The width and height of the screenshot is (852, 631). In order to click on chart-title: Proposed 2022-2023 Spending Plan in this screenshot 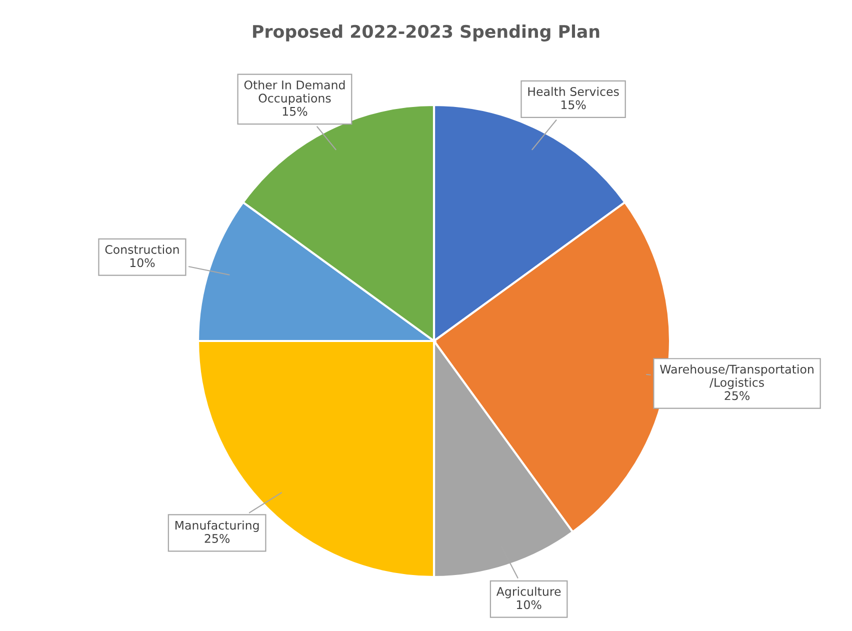, I will do `click(426, 33)`.